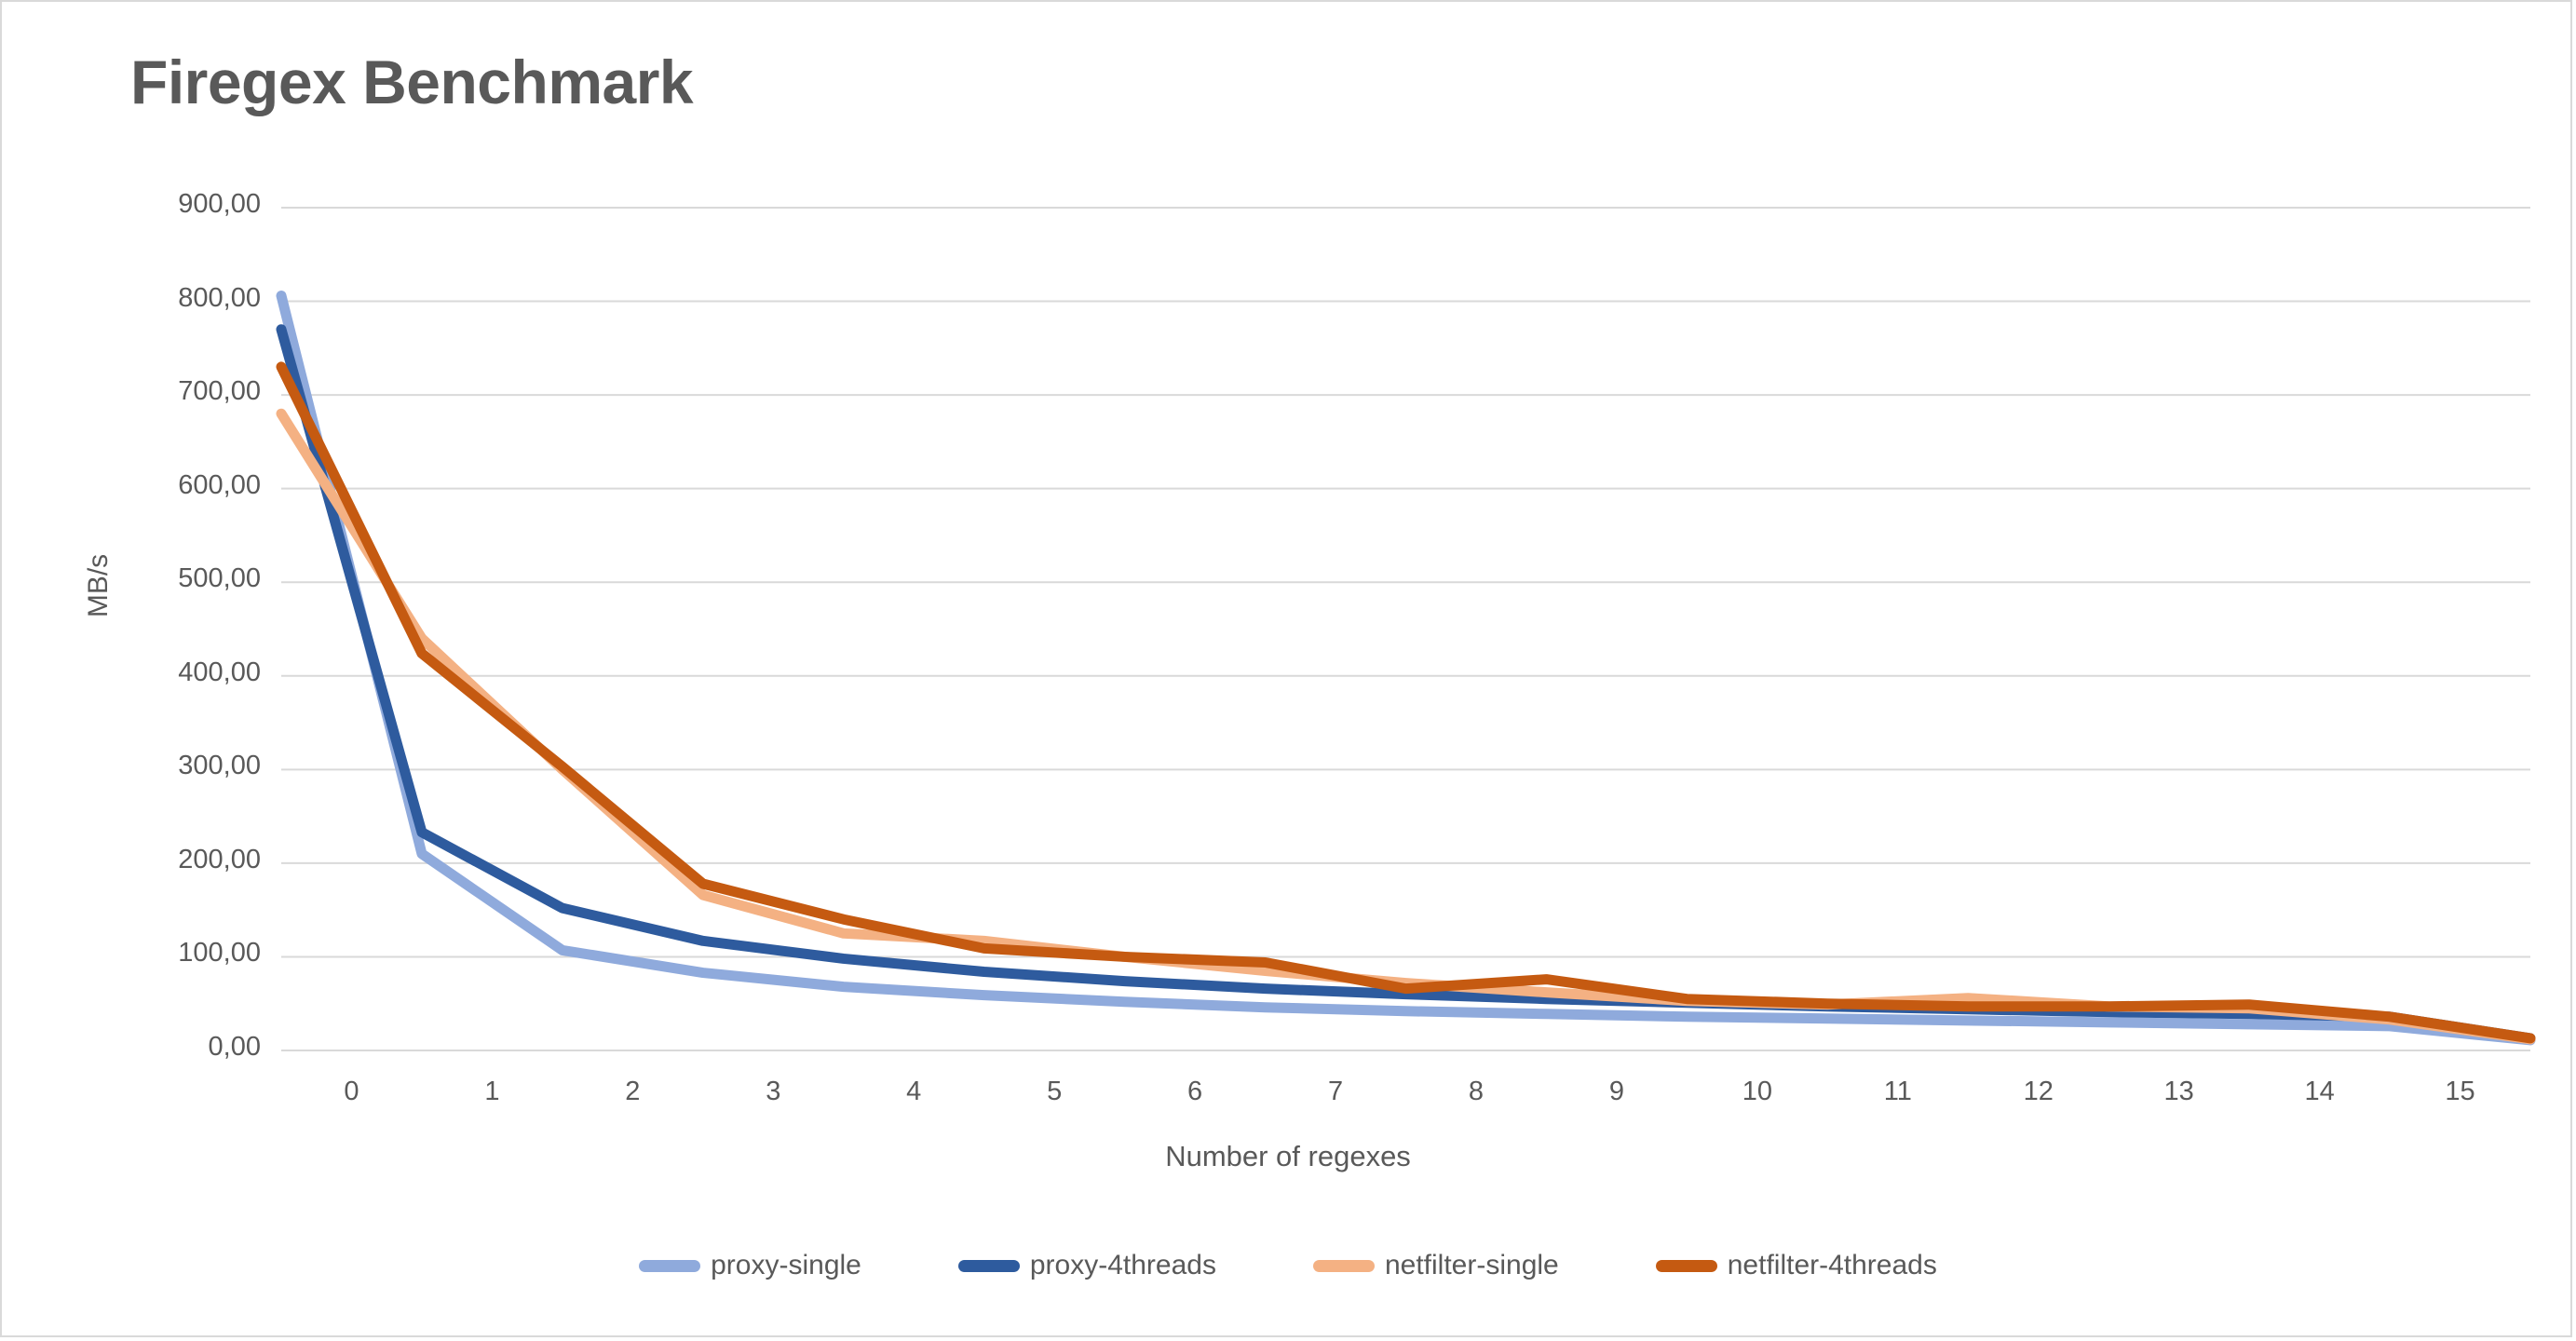  I want to click on legend-item-proxy-4threads: proxy-4threads, so click(1086, 1265).